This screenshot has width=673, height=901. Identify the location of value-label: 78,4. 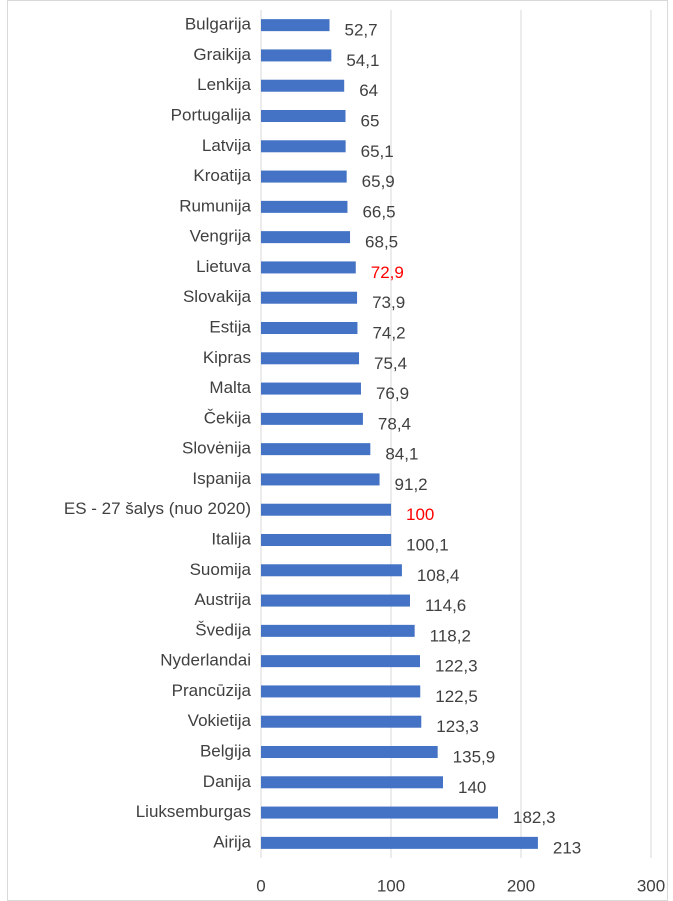
(394, 423).